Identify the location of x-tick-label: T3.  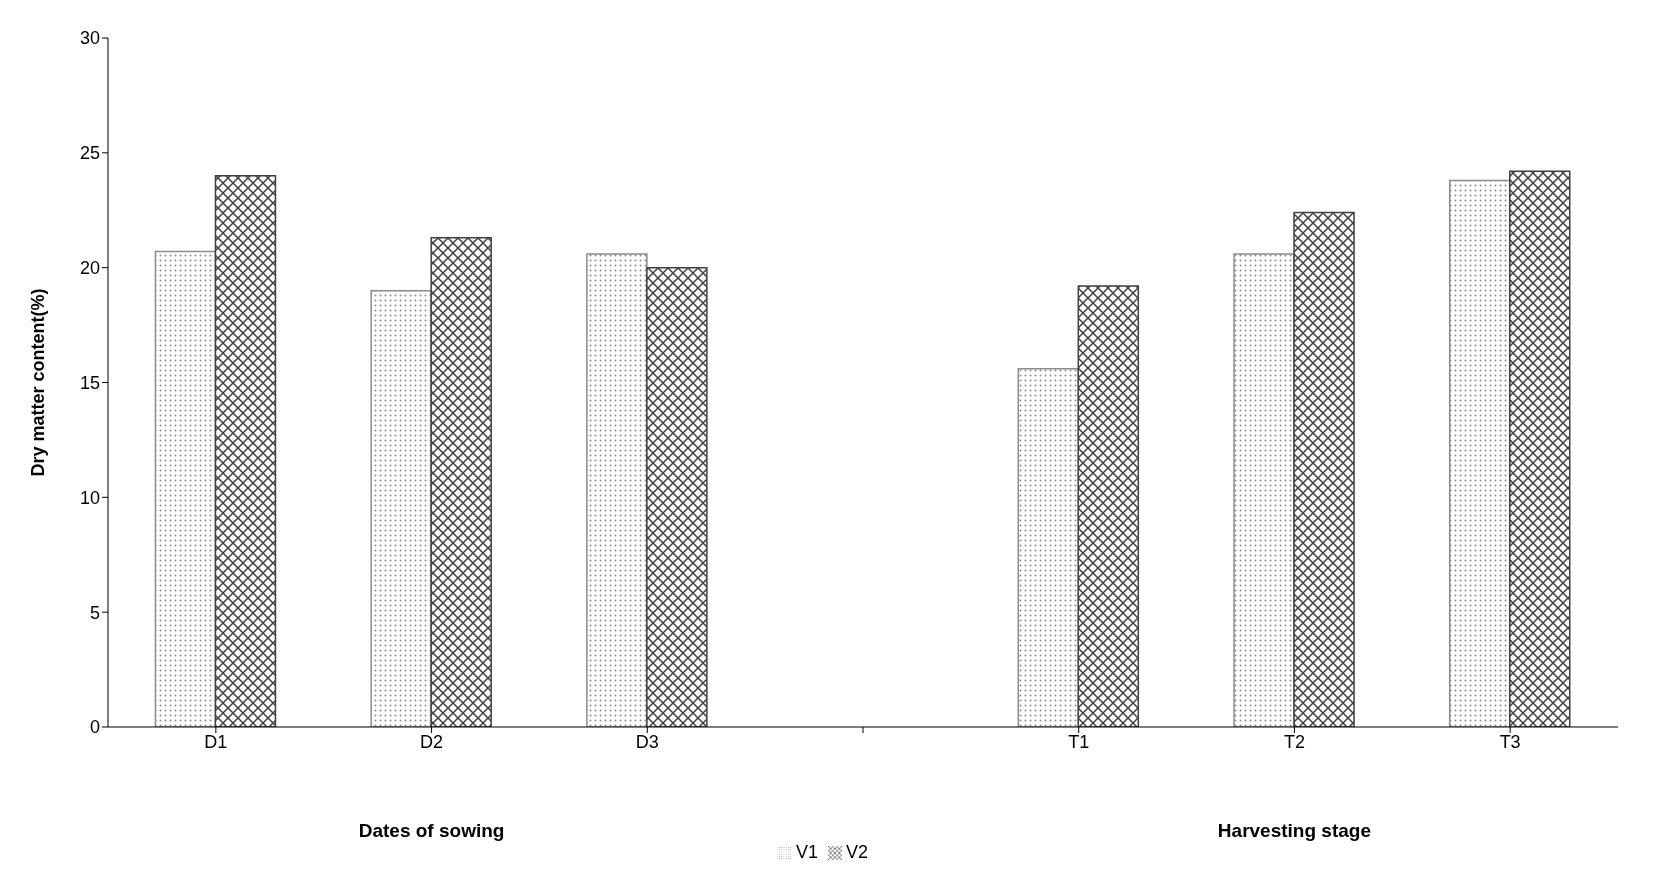
(1510, 741).